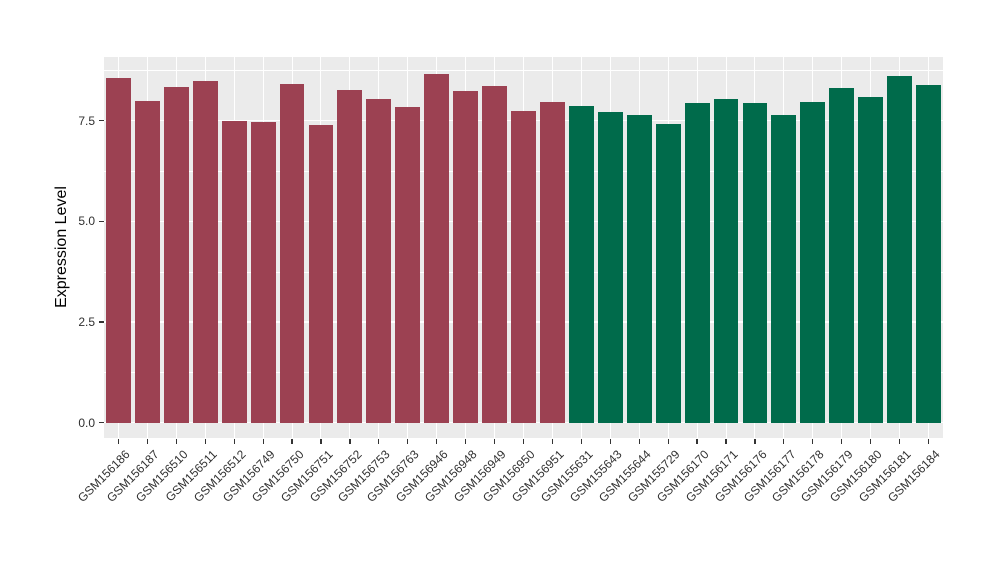 The width and height of the screenshot is (1000, 580). What do you see at coordinates (86, 221) in the screenshot?
I see `y-tick-label: 5.0` at bounding box center [86, 221].